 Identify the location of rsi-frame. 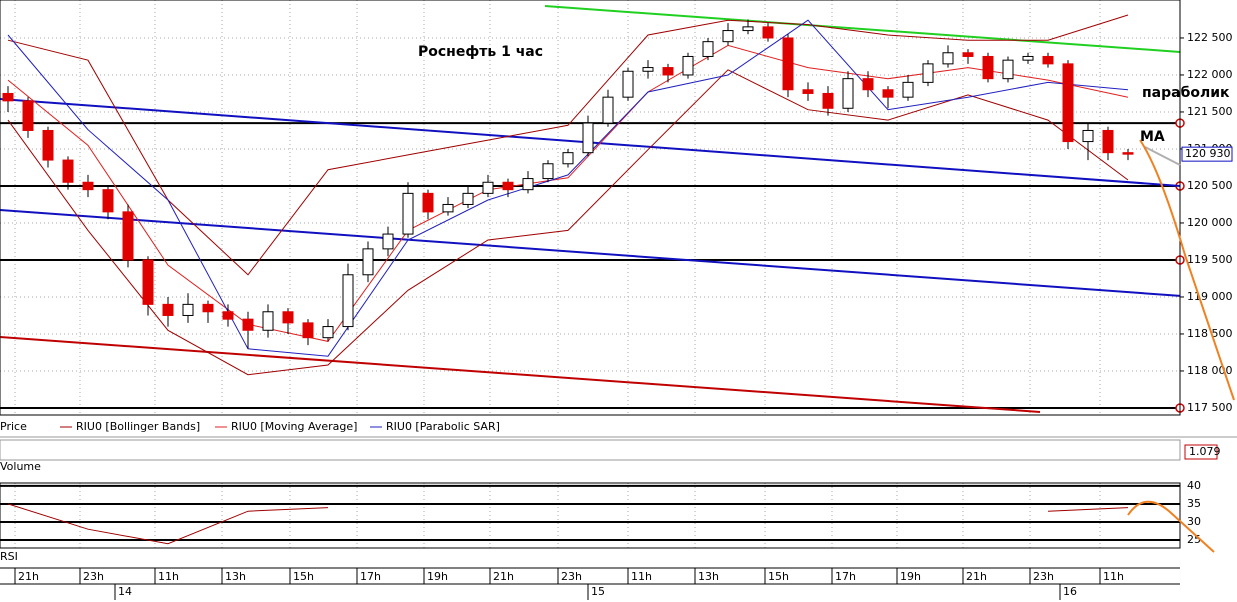
(590, 515).